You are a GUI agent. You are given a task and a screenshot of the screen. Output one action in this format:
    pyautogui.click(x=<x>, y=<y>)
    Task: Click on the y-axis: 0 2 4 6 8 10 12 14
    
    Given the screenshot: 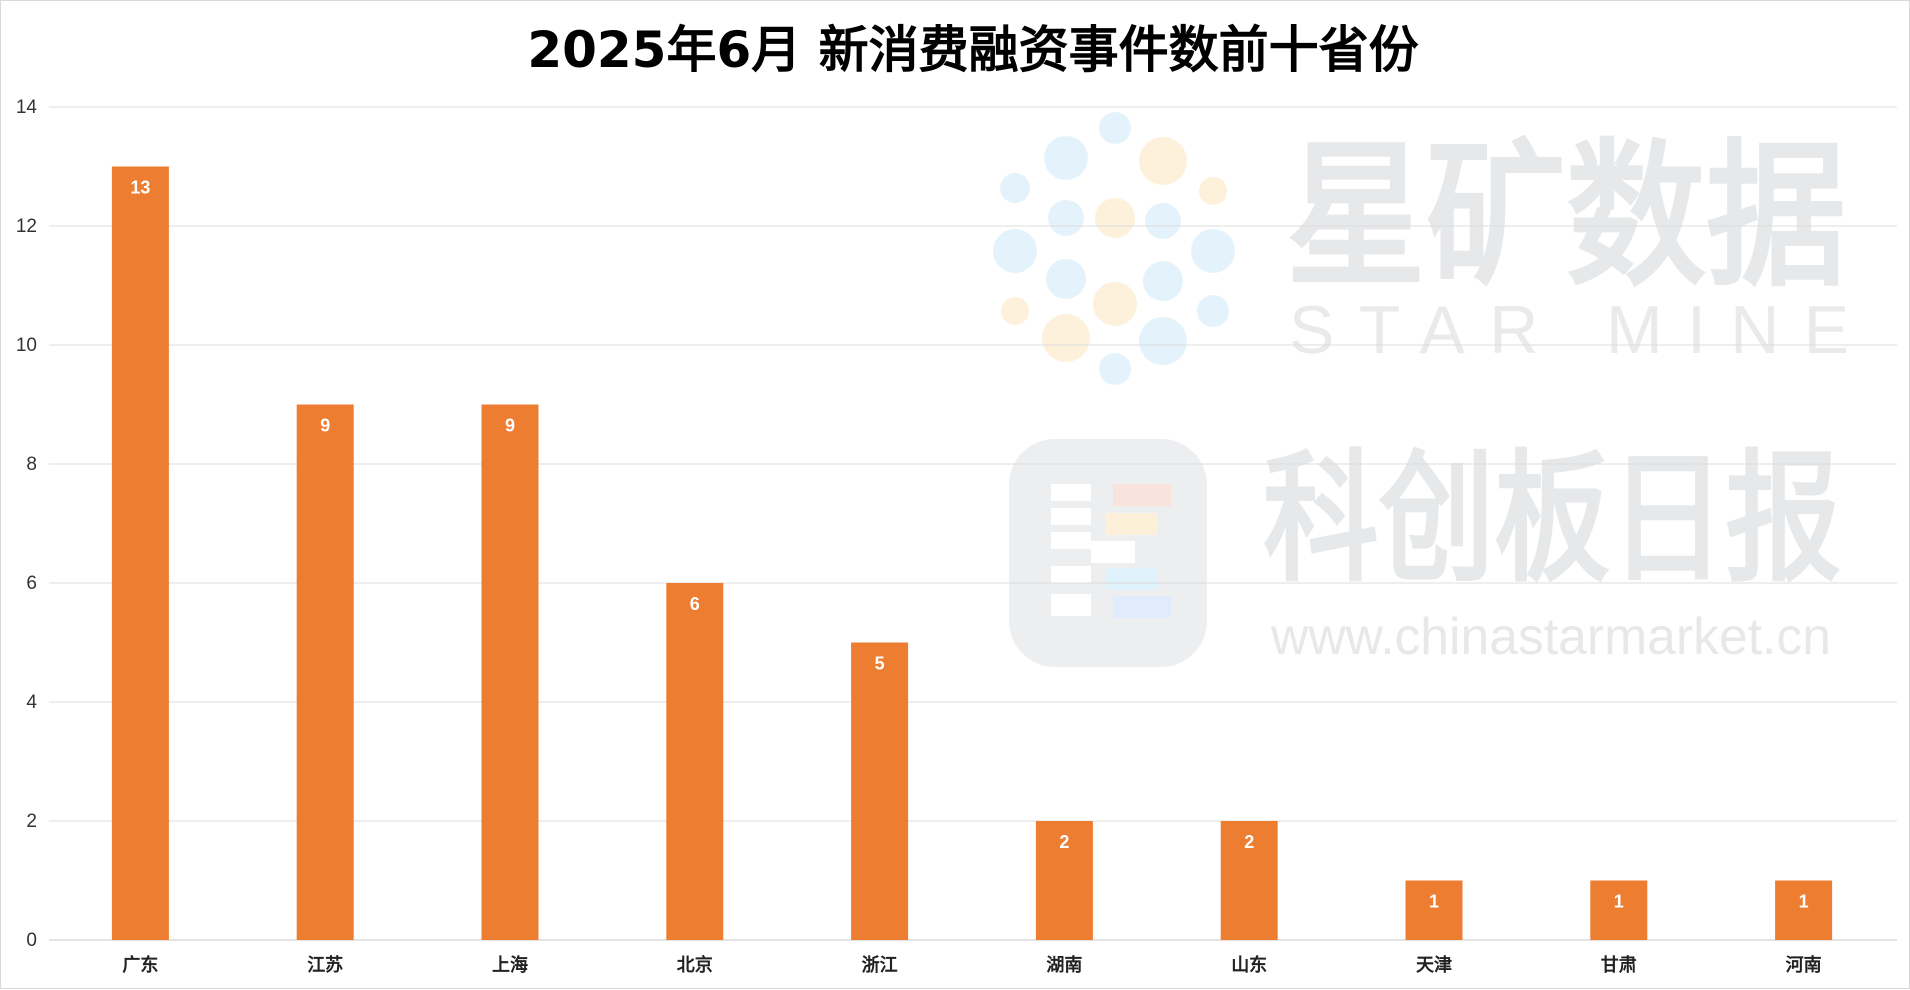 What is the action you would take?
    pyautogui.click(x=27, y=524)
    